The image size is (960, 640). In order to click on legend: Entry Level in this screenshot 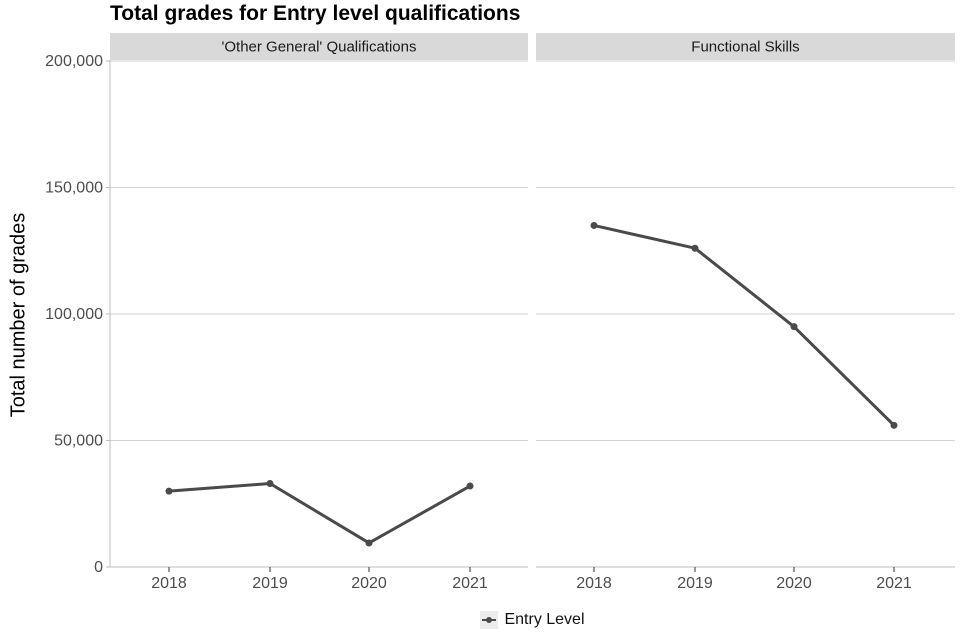, I will do `click(532, 620)`.